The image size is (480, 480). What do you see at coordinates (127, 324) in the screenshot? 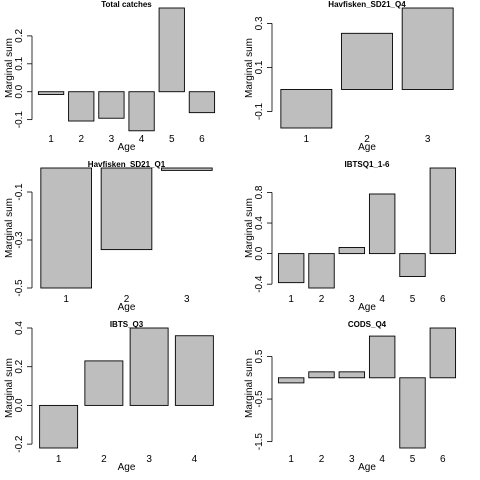
I see `chart-title: IBTS_Q3` at bounding box center [127, 324].